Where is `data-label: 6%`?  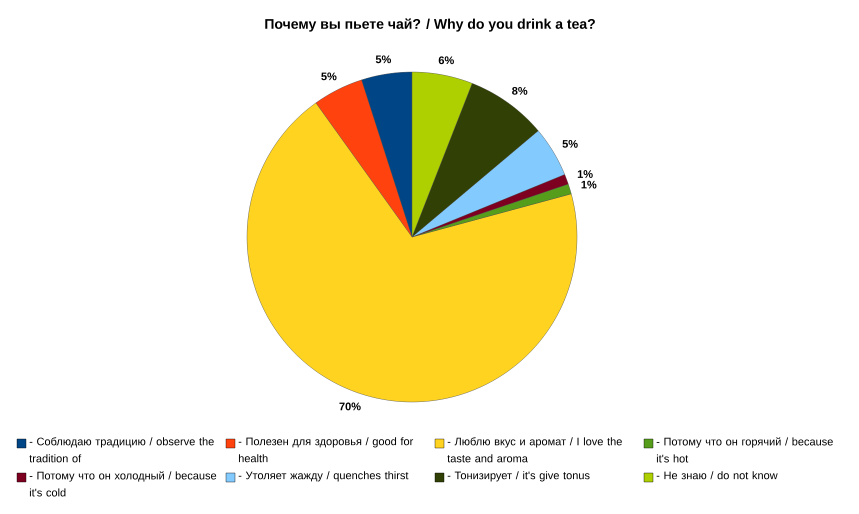
data-label: 6% is located at coordinates (446, 60).